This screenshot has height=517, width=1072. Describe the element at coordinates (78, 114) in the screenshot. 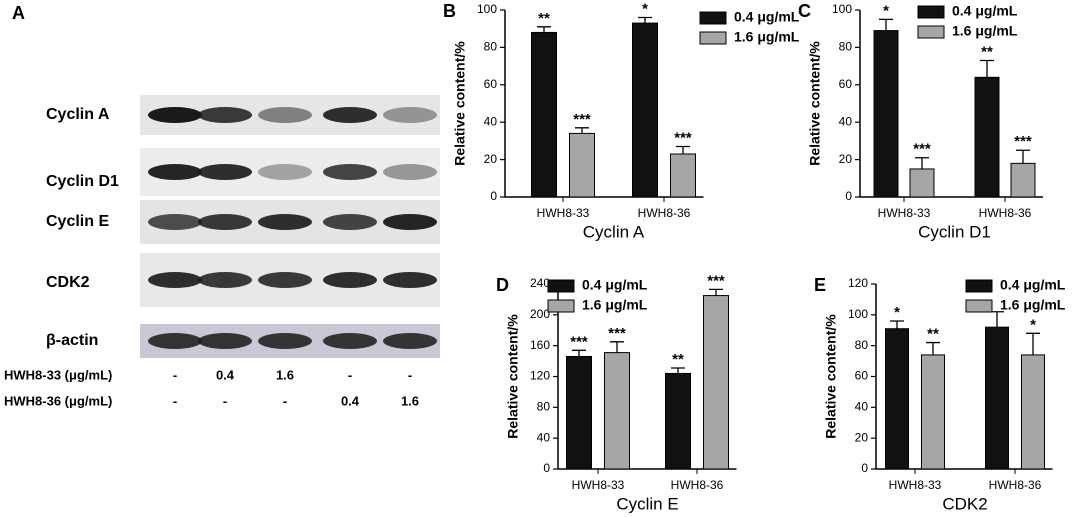

I see `protein-label: Cyclin A` at that location.